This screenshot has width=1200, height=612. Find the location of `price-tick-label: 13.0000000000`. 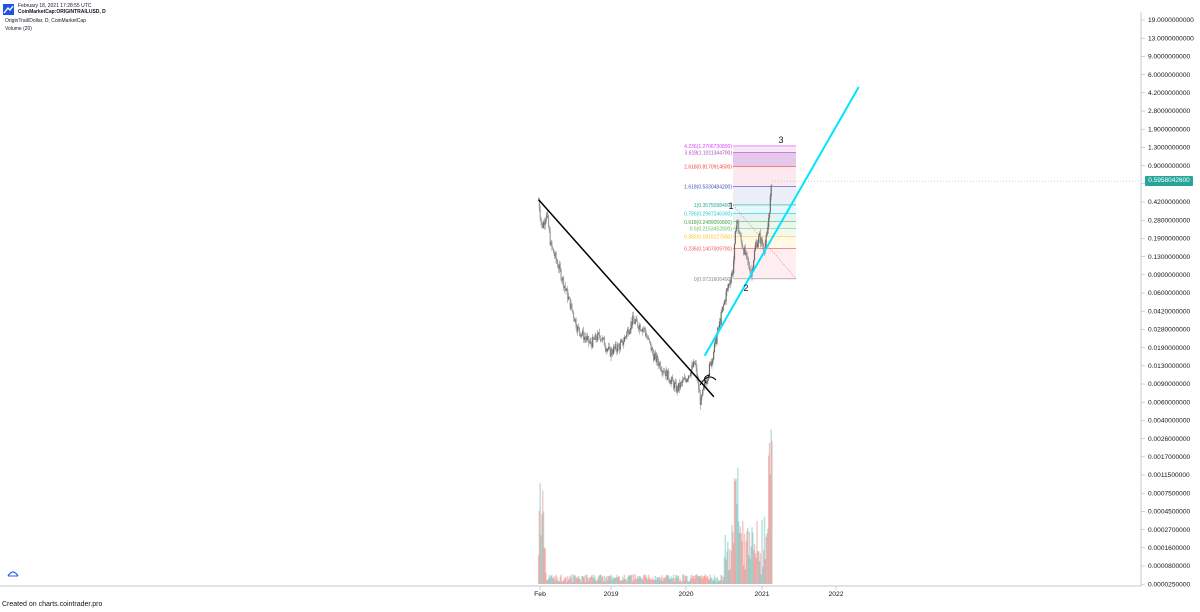

price-tick-label: 13.0000000000 is located at coordinates (1171, 38).